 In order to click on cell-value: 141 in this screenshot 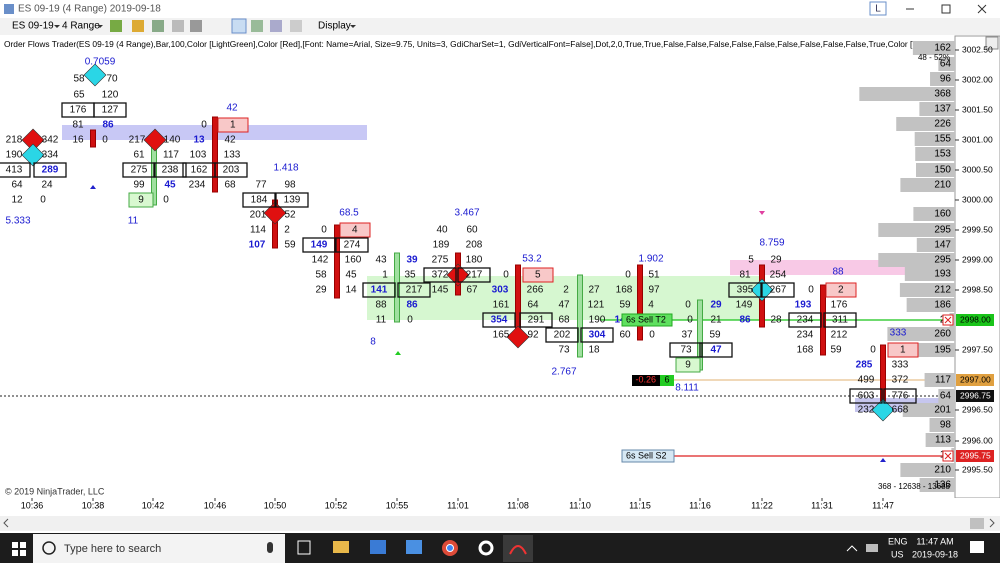, I will do `click(379, 290)`.